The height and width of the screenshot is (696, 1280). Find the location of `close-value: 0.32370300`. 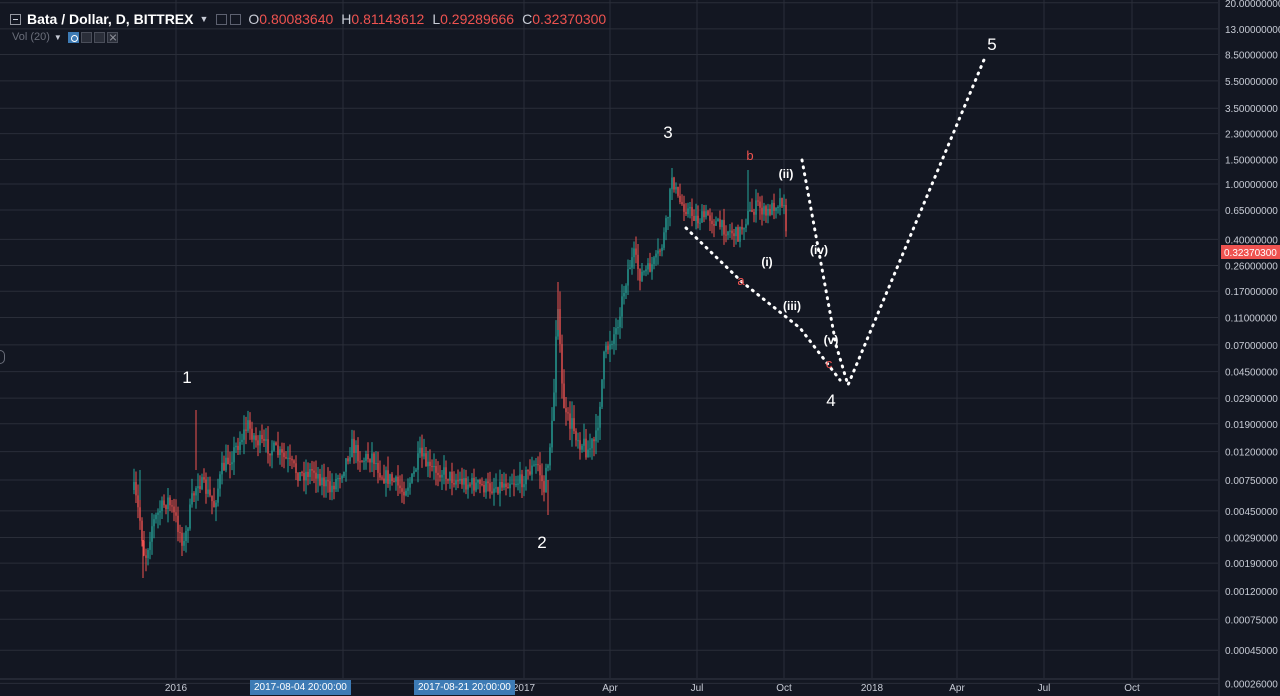

close-value: 0.32370300 is located at coordinates (569, 19).